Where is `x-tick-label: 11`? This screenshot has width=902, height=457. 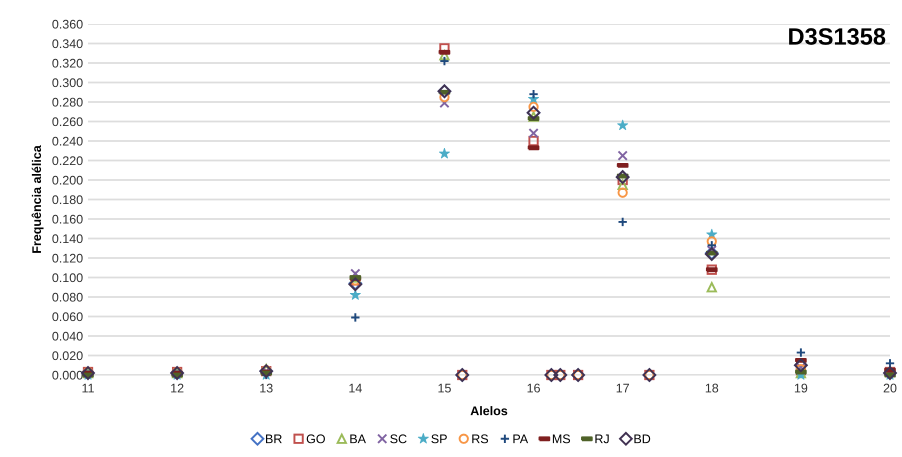
x-tick-label: 11 is located at coordinates (88, 388).